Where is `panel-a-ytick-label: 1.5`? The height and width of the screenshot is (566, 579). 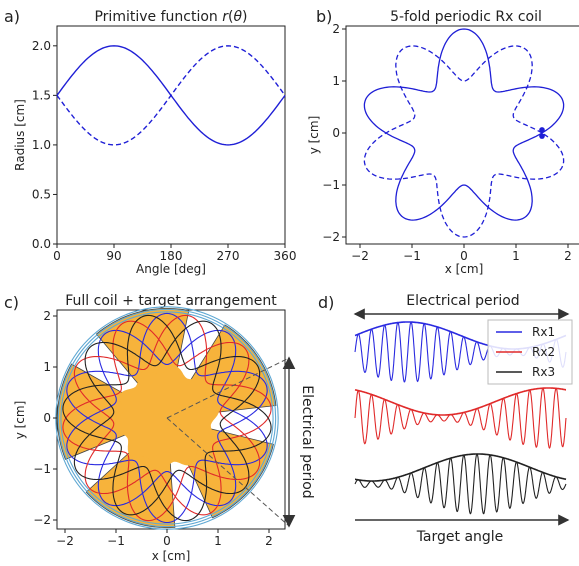
panel-a-ytick-label: 1.5 is located at coordinates (41, 95).